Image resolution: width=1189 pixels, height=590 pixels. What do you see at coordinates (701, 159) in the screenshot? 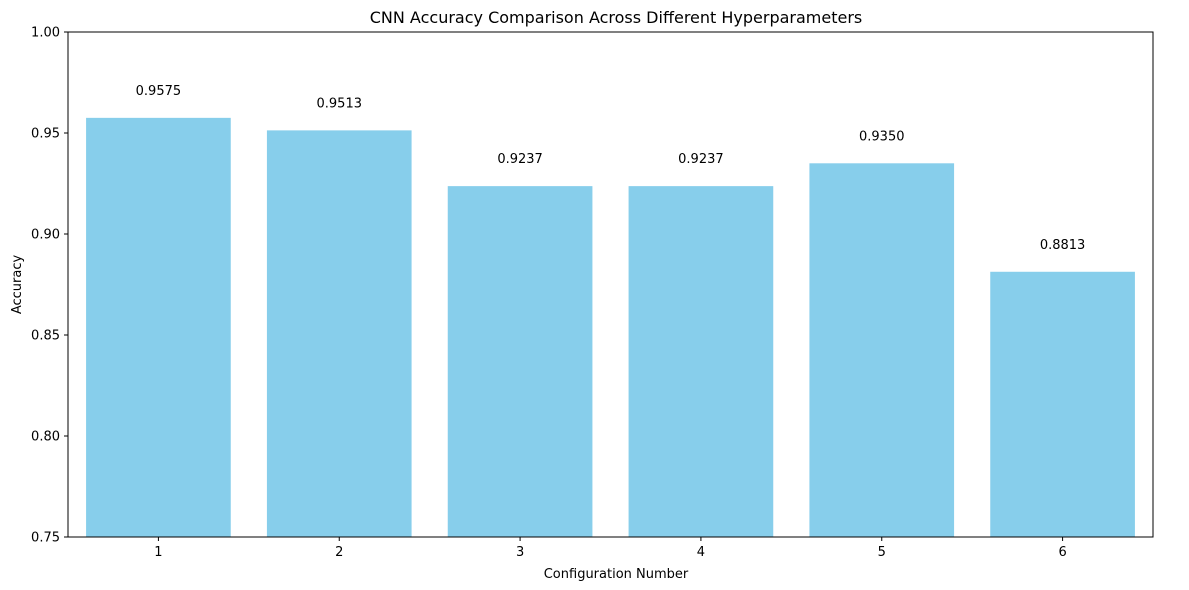
I see `data-label-config-4: 0.9237` at bounding box center [701, 159].